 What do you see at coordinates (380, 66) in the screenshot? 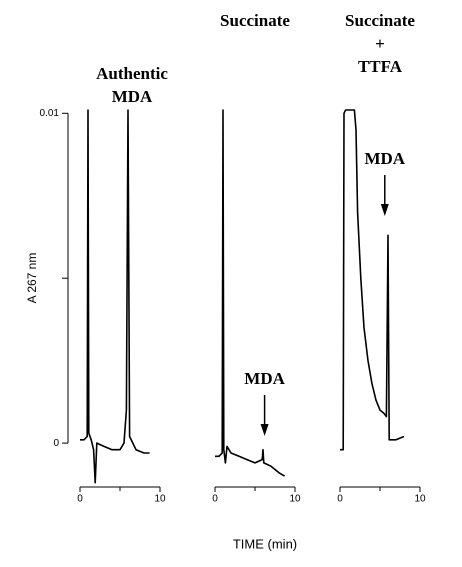
I see `panel-title: TTFA` at bounding box center [380, 66].